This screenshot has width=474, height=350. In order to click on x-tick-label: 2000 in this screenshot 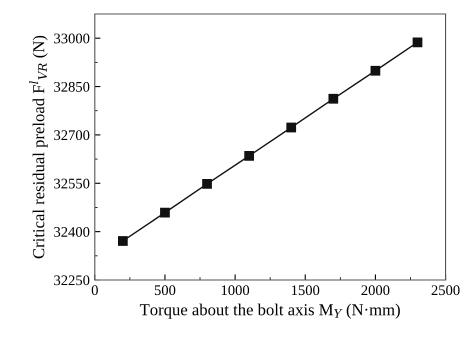, I will do `click(375, 290)`.